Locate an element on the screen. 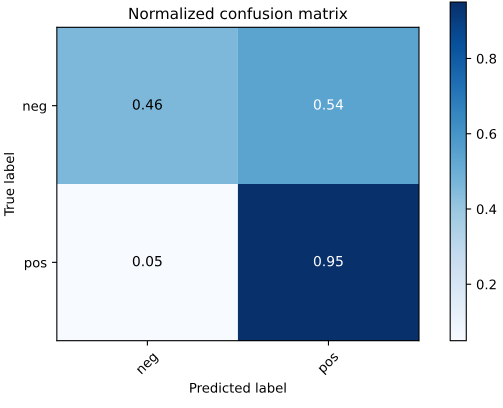 The image size is (503, 408). color-bar-label: 0.6 is located at coordinates (486, 133).